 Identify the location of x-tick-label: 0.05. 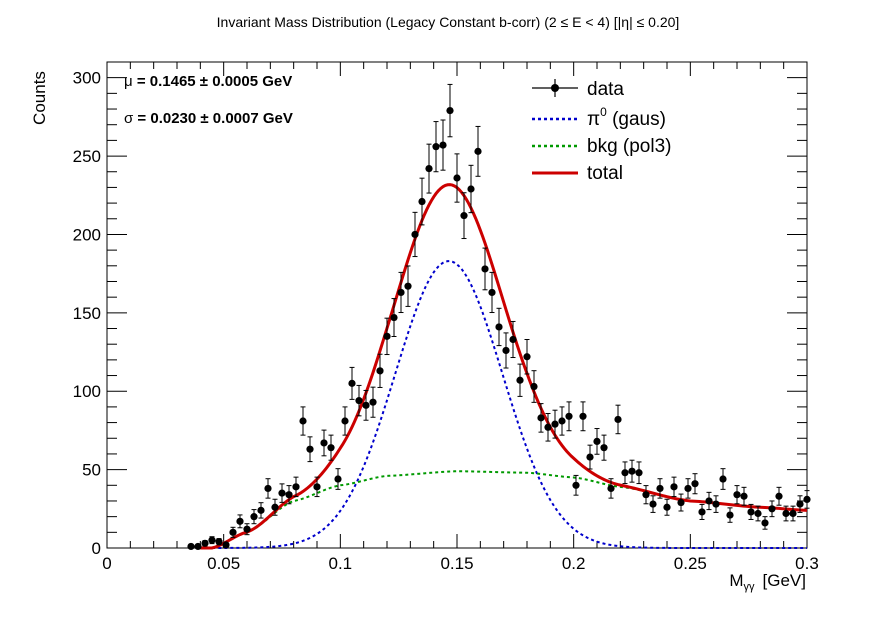
(223, 563).